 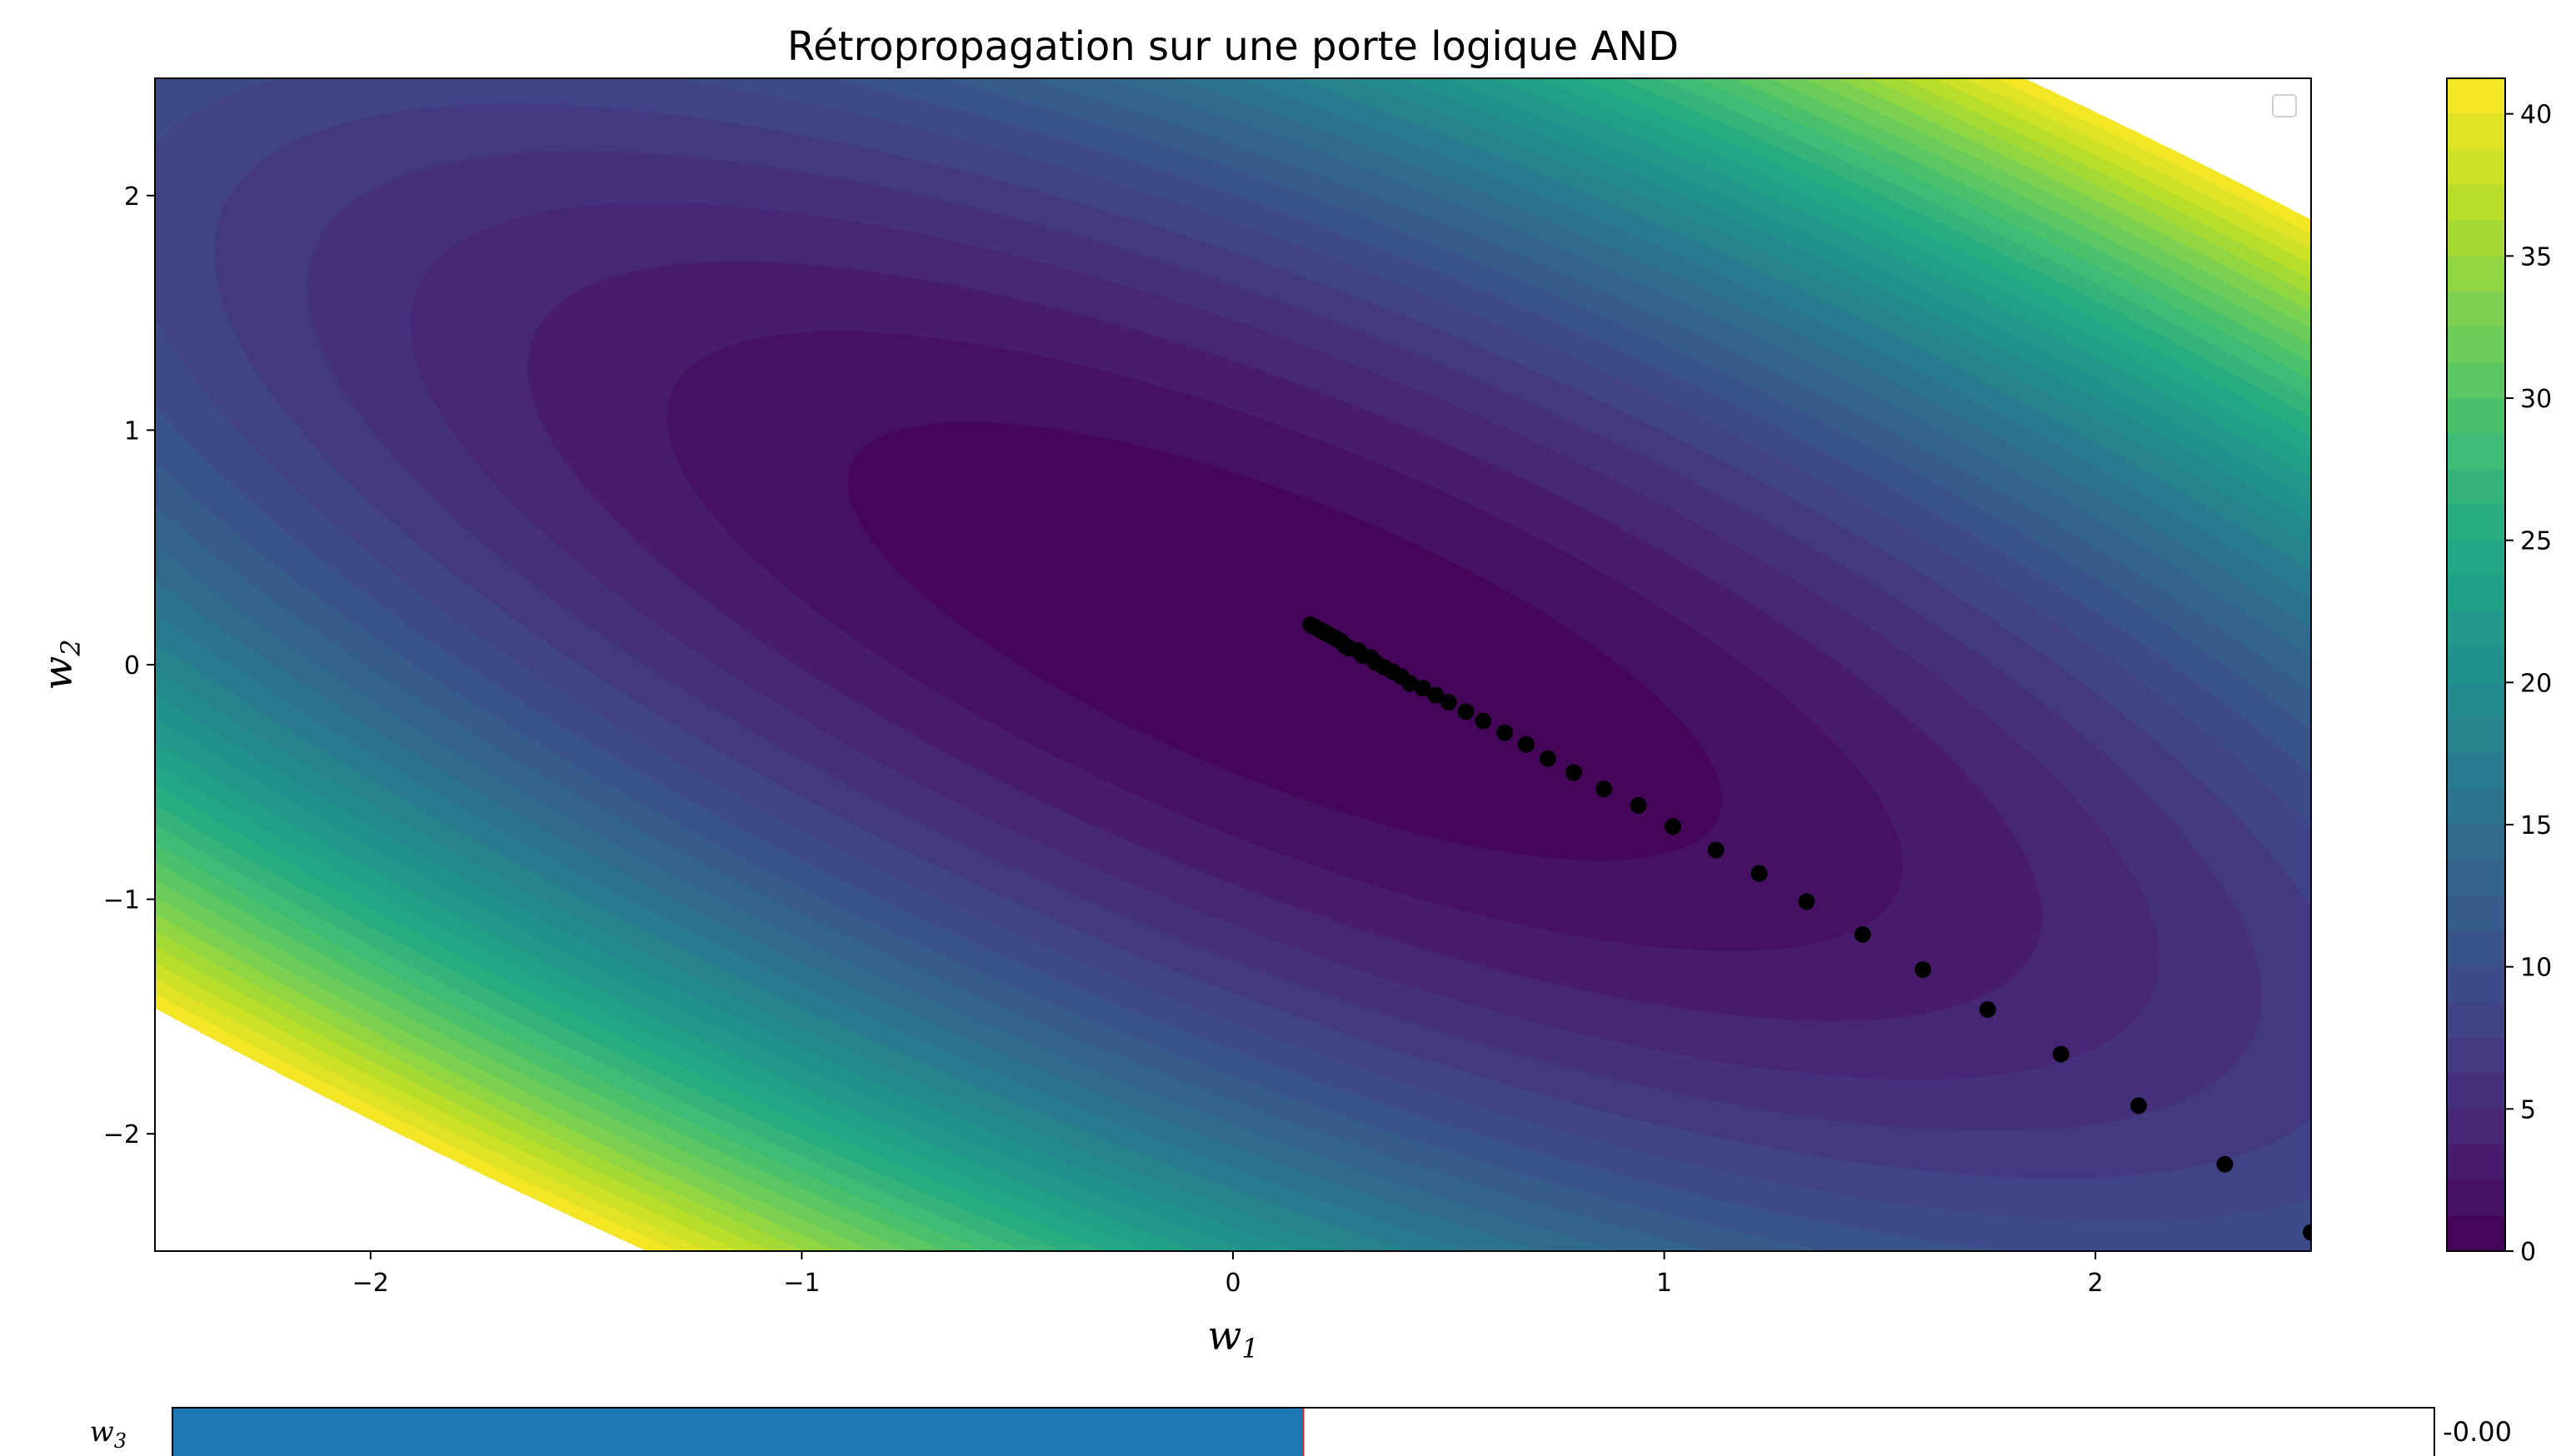 What do you see at coordinates (121, 1134) in the screenshot?
I see `y-tick-label: −2` at bounding box center [121, 1134].